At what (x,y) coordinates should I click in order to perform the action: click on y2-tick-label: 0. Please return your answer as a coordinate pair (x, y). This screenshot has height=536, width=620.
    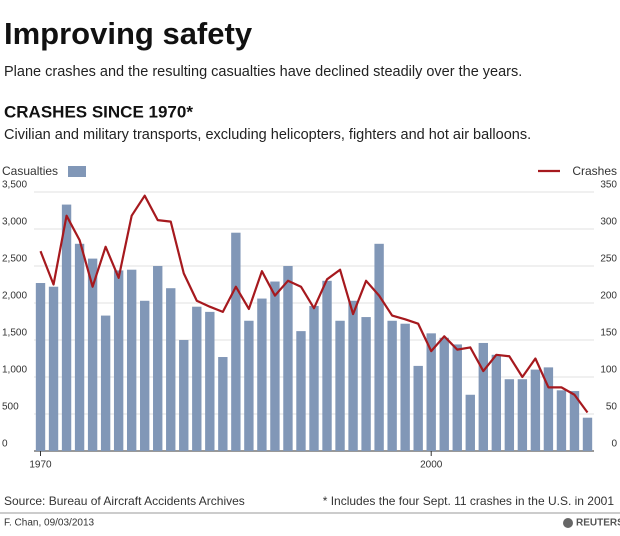
    Looking at the image, I should click on (614, 444).